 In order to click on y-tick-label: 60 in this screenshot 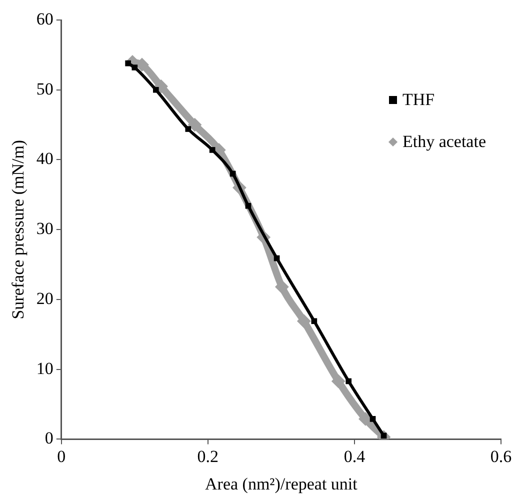, I will do `click(45, 18)`.